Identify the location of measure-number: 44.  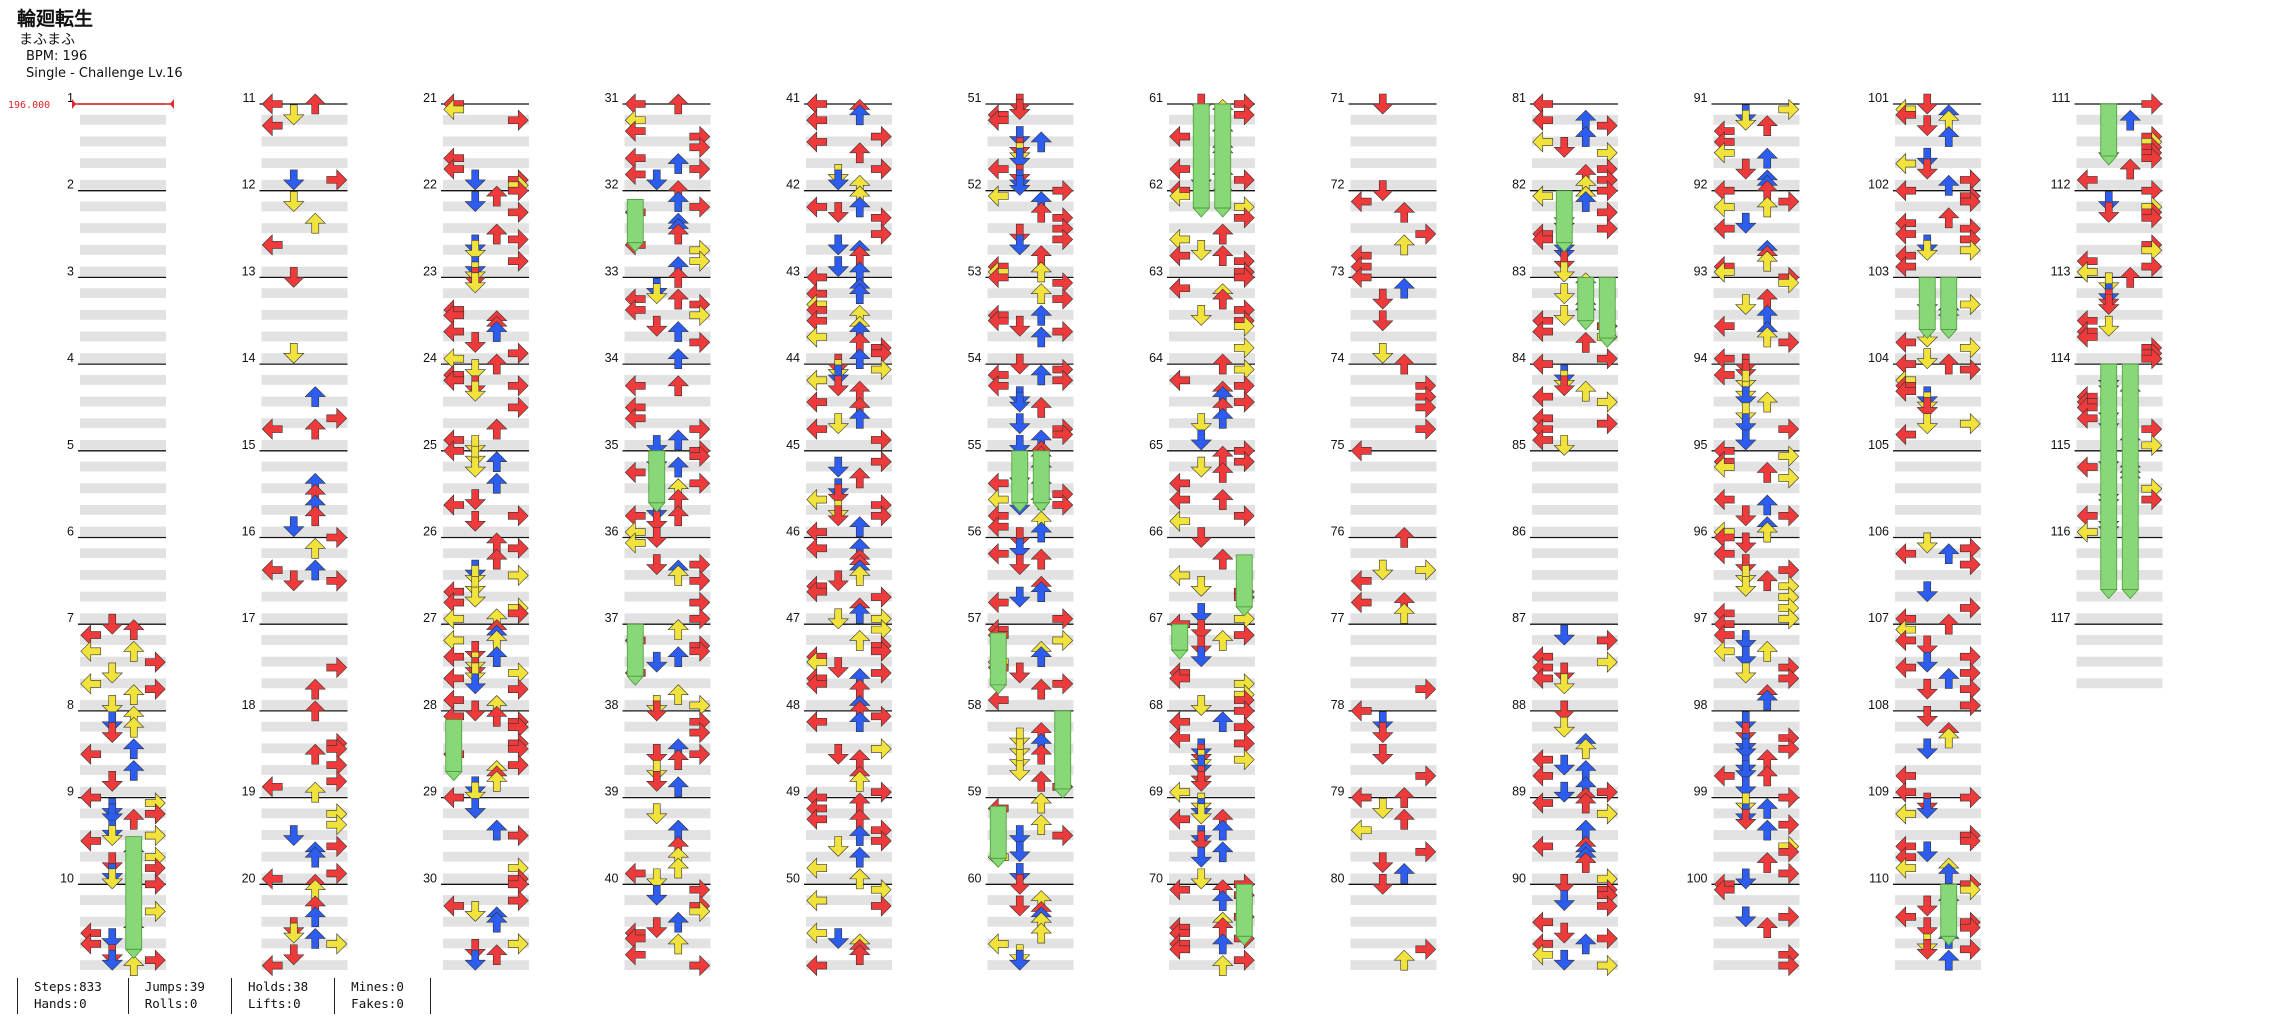
(793, 358).